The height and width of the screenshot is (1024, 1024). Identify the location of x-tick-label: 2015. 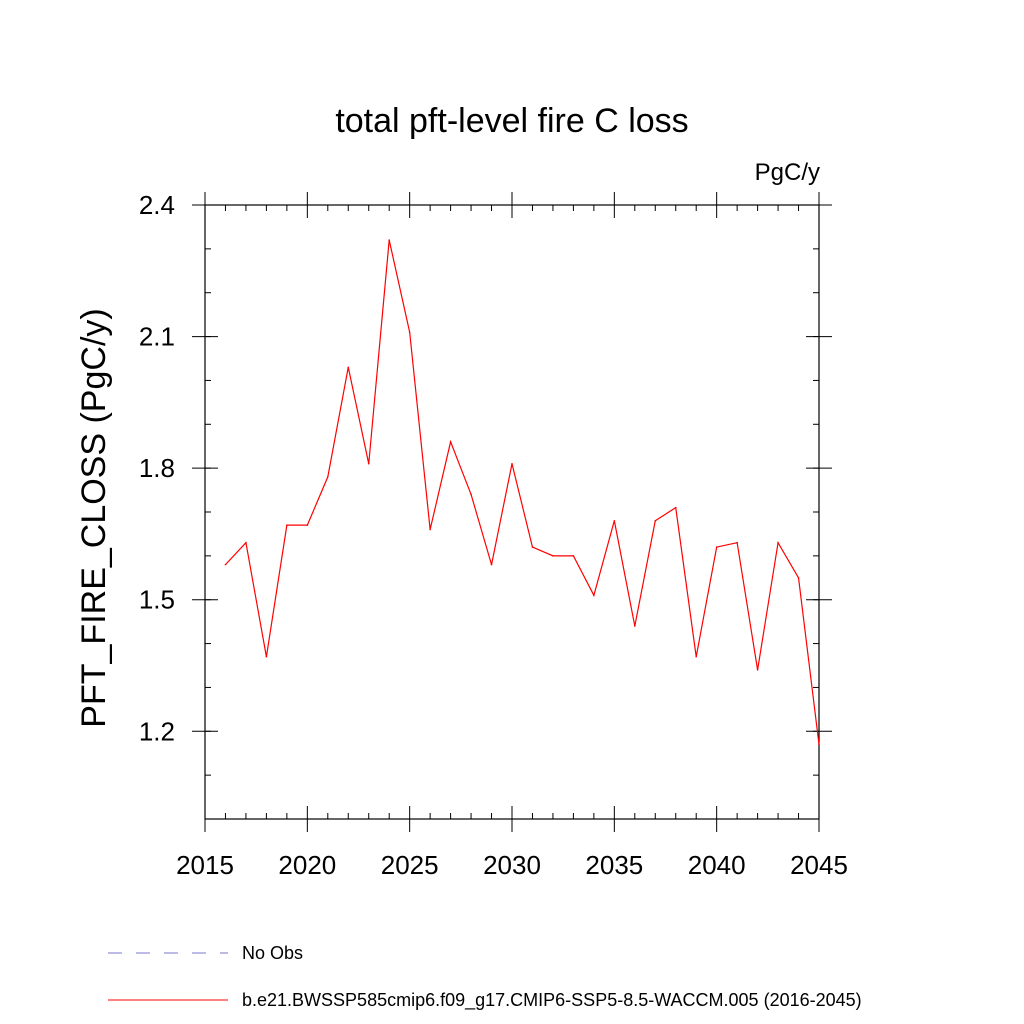
(205, 865).